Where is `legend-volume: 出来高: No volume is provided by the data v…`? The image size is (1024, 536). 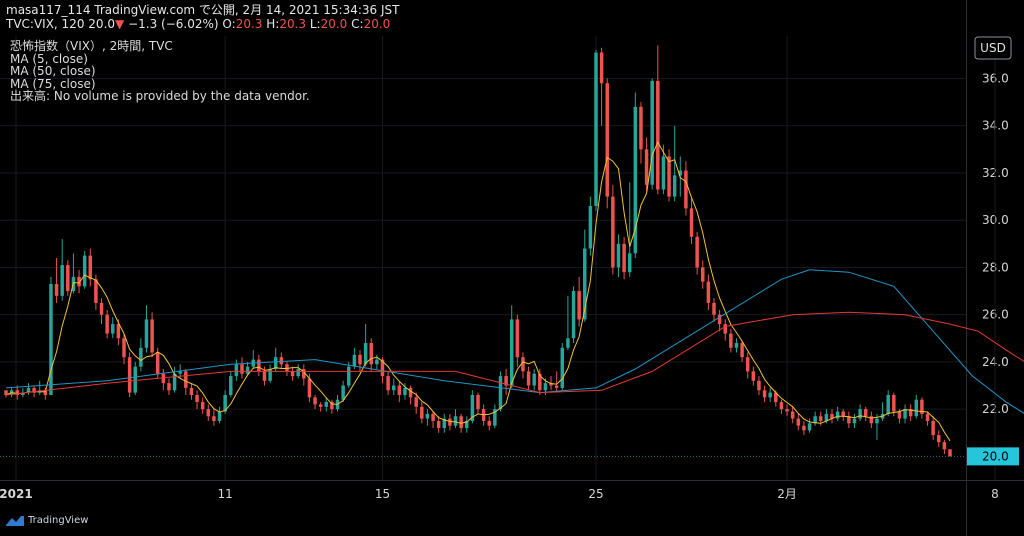
legend-volume: 出来高: No volume is provided by the data v… is located at coordinates (160, 96).